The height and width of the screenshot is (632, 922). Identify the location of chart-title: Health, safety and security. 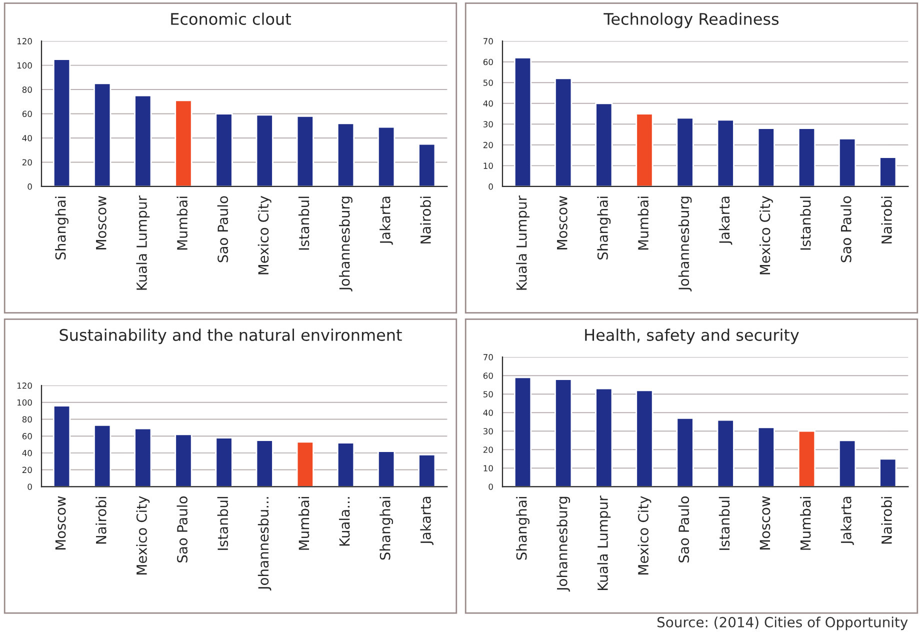
(692, 336).